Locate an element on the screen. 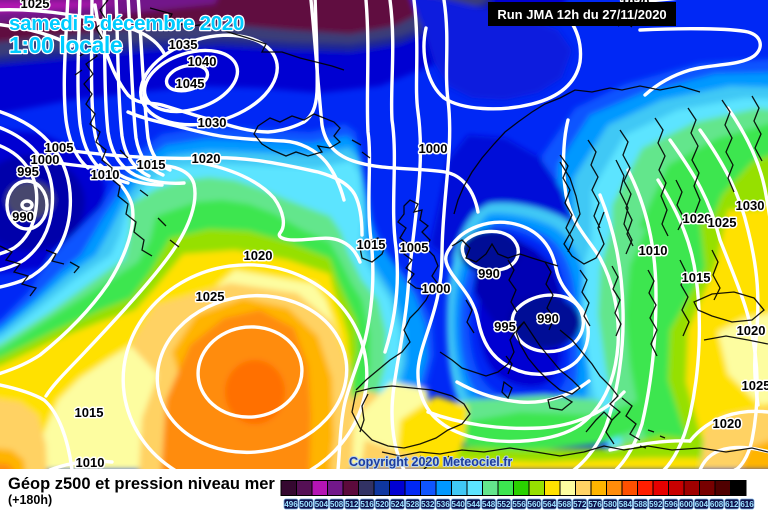 The width and height of the screenshot is (768, 512). svg-text: (+180h) is located at coordinates (30, 500).